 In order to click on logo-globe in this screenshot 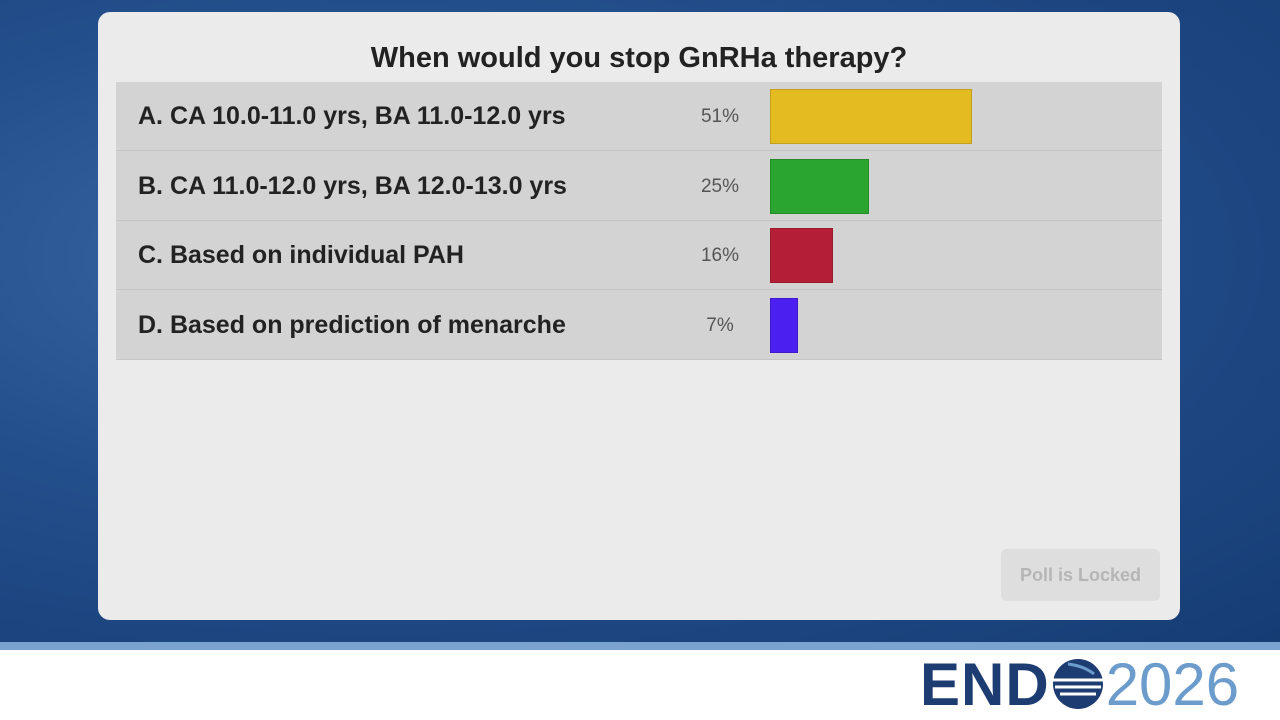, I will do `click(1077, 684)`.